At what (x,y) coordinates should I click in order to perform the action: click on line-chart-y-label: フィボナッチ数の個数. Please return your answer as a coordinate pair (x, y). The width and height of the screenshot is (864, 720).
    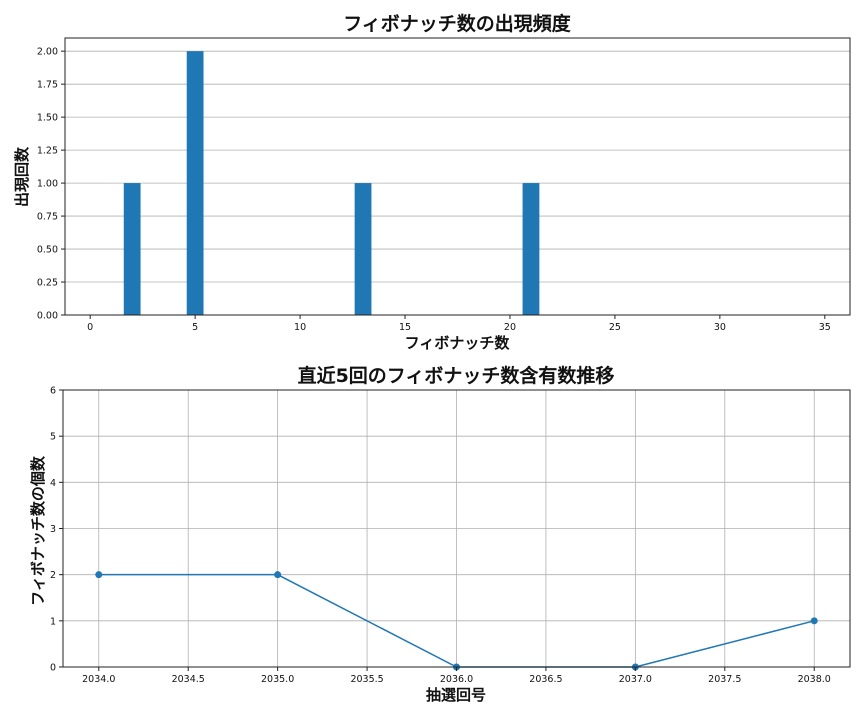
    Looking at the image, I should click on (38, 530).